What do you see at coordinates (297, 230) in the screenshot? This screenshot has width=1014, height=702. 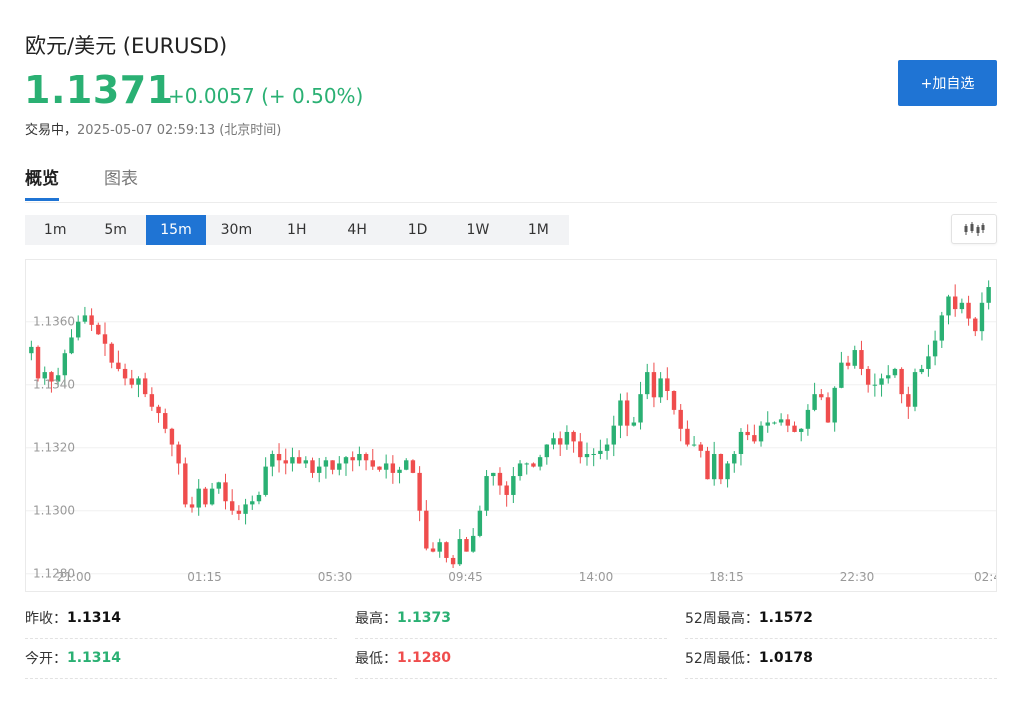 I see `interval-1h: 1H` at bounding box center [297, 230].